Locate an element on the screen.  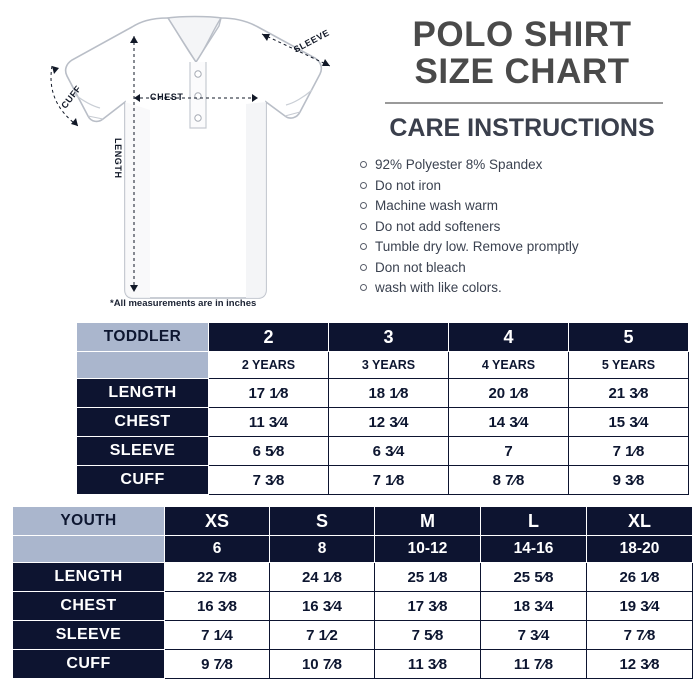
youth-age-xs: 6 is located at coordinates (217, 549).